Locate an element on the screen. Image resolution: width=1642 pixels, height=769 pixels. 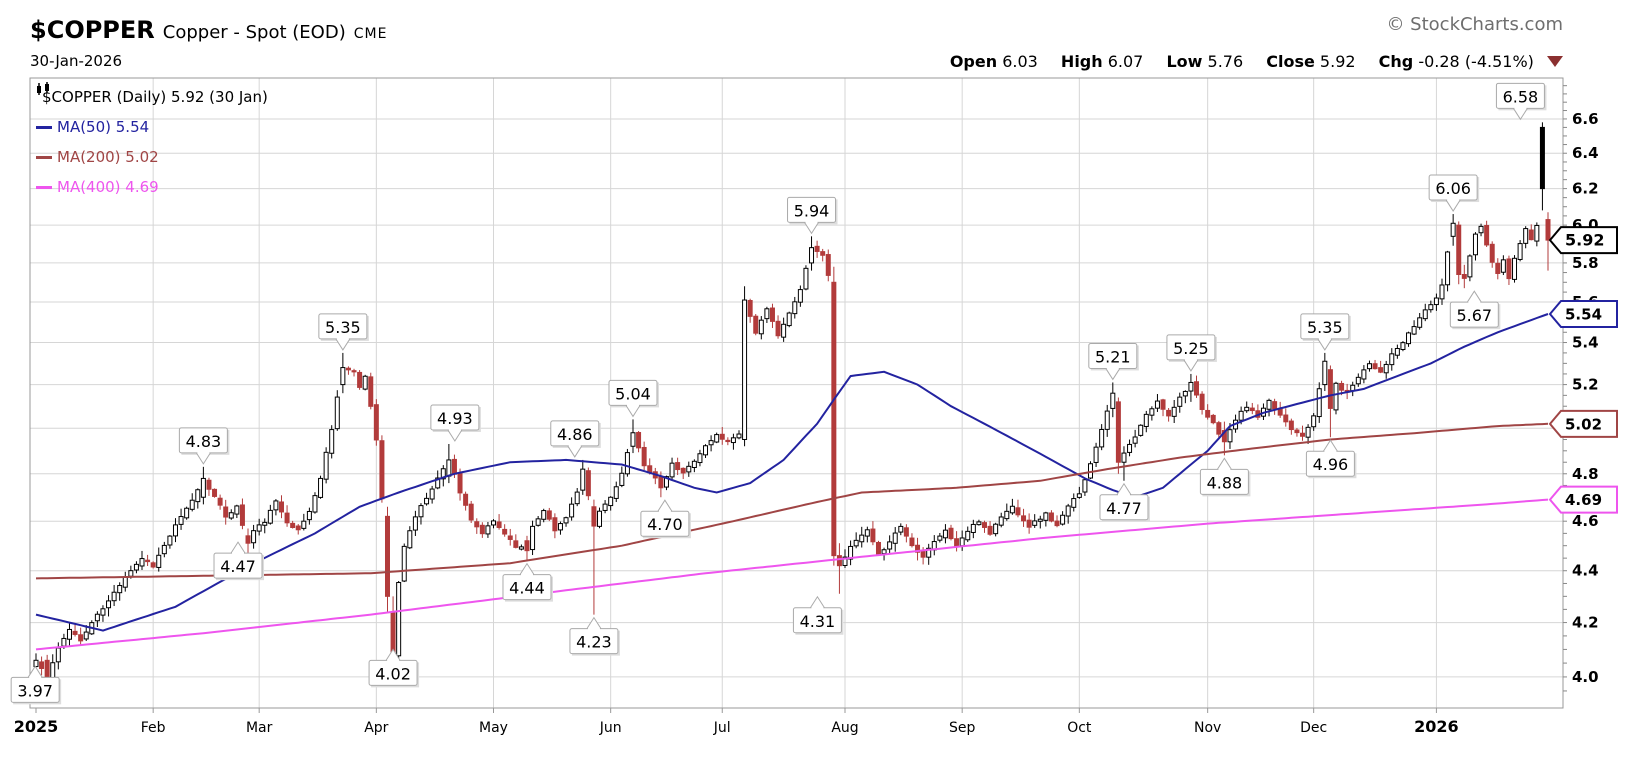
legend-ma400-label: MA(400) 4.69 is located at coordinates (108, 187).